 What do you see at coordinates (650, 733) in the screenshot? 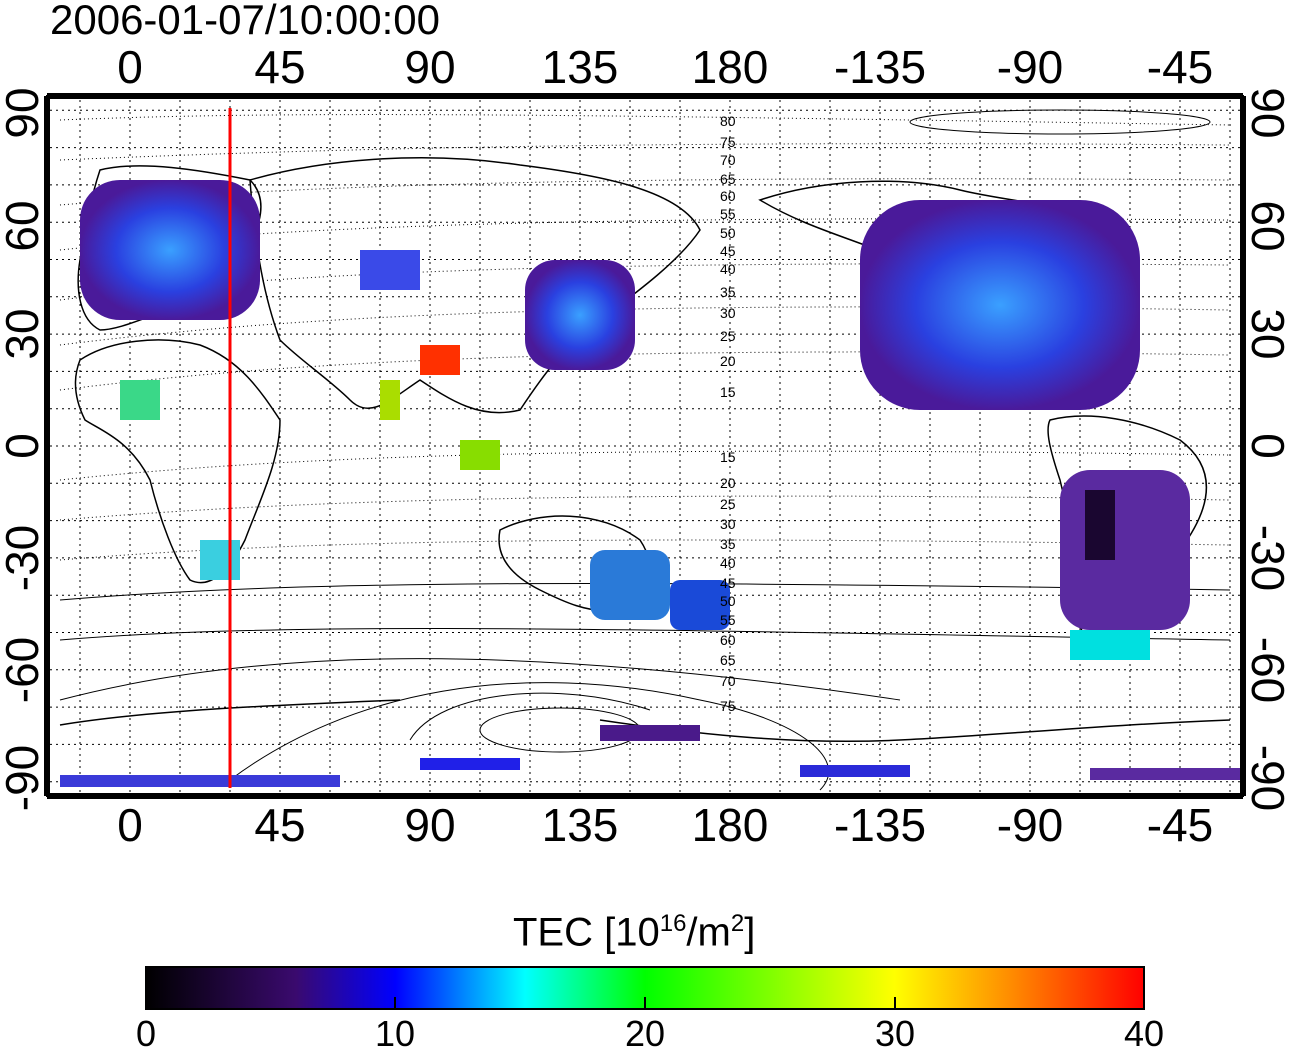
I see `tec-region-ross` at bounding box center [650, 733].